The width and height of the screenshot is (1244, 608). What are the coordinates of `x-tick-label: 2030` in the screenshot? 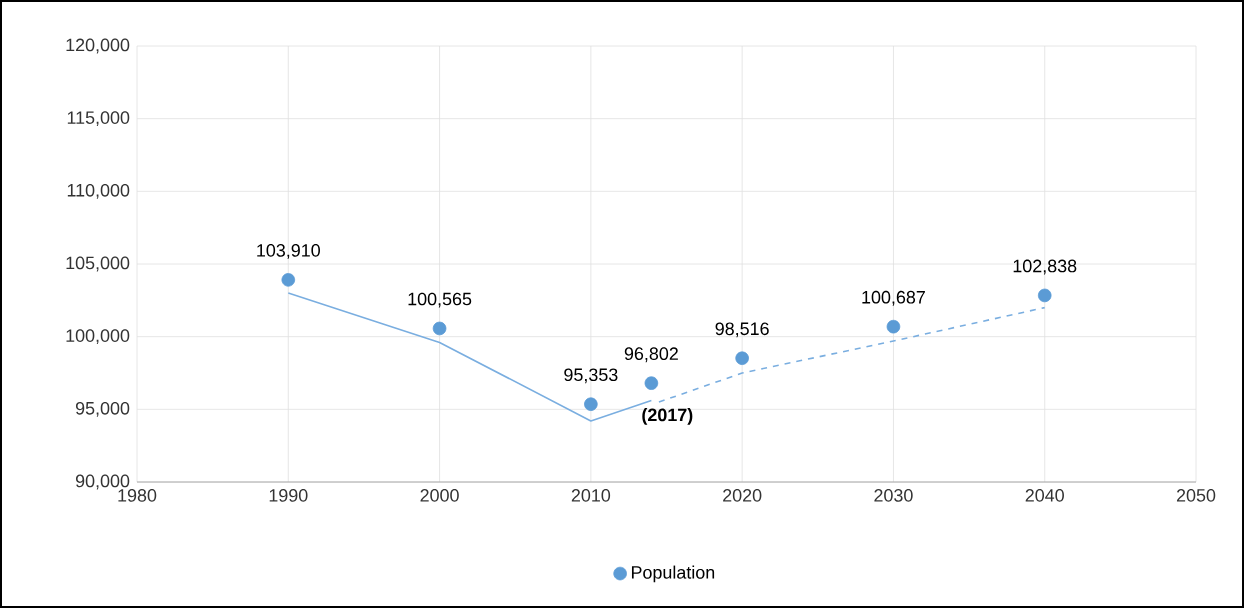 It's located at (893, 495).